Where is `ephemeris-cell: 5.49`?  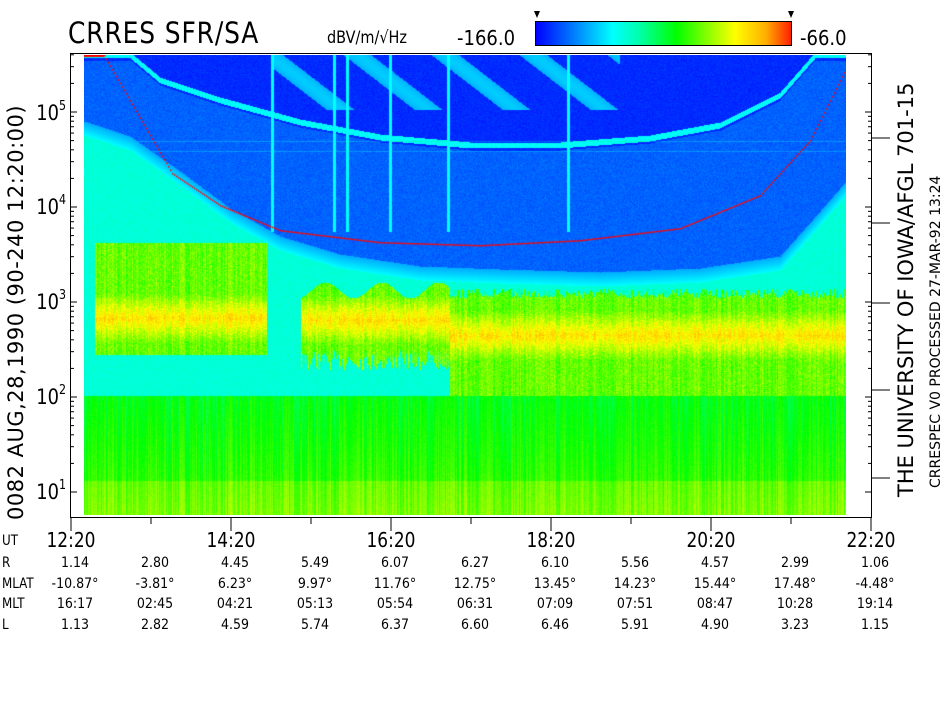
ephemeris-cell: 5.49 is located at coordinates (315, 563).